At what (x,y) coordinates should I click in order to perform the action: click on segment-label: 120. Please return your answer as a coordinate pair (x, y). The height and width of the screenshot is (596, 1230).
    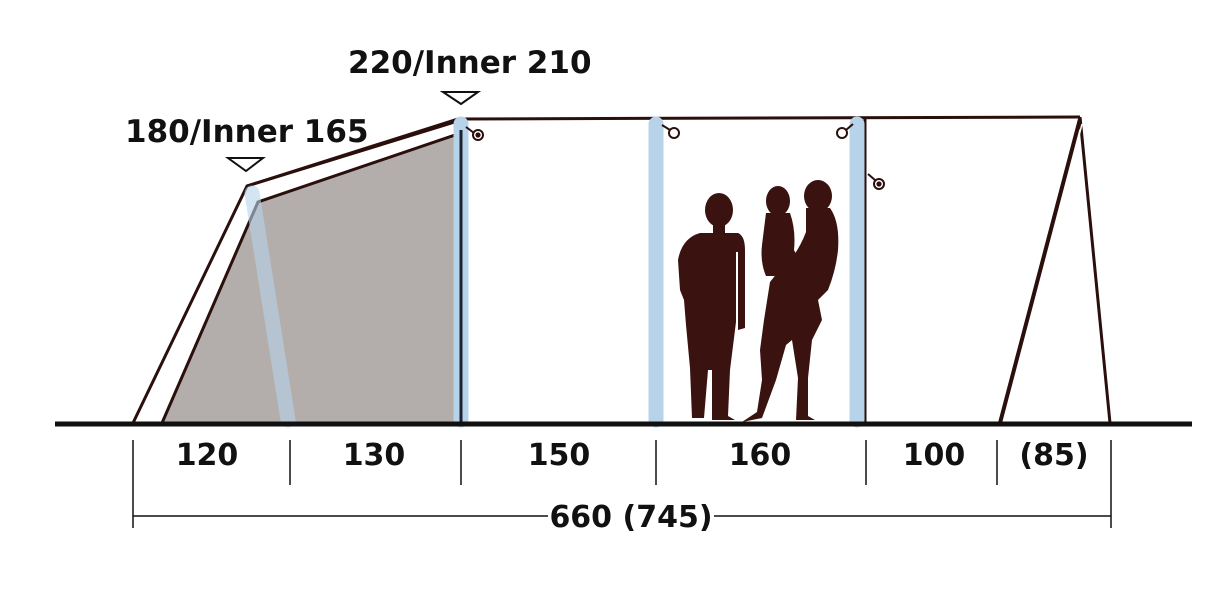
    Looking at the image, I should click on (207, 455).